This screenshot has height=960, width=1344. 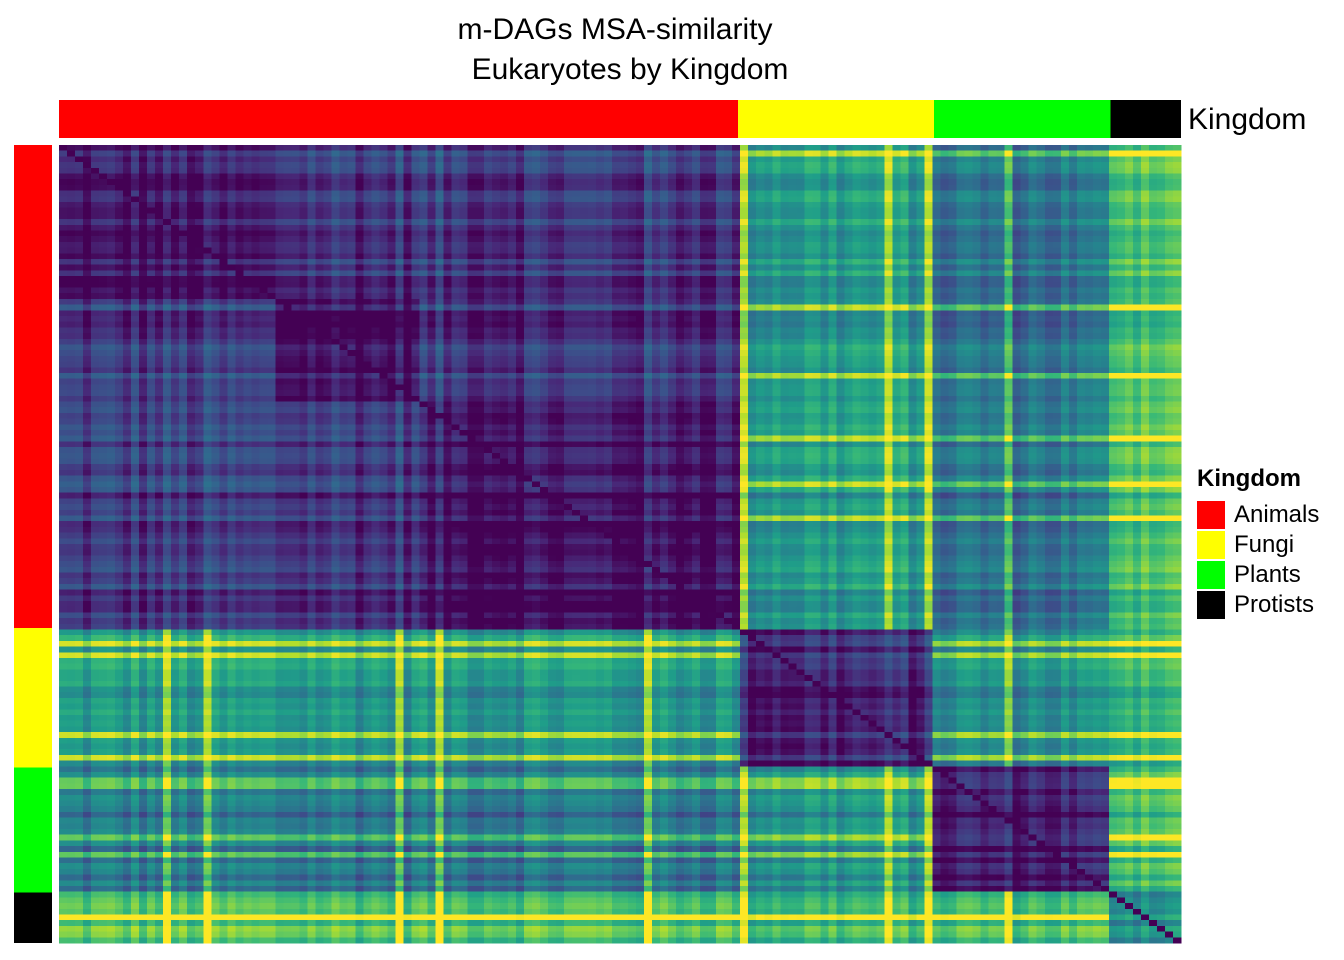 I want to click on left-annotation-fungi, so click(x=33, y=698).